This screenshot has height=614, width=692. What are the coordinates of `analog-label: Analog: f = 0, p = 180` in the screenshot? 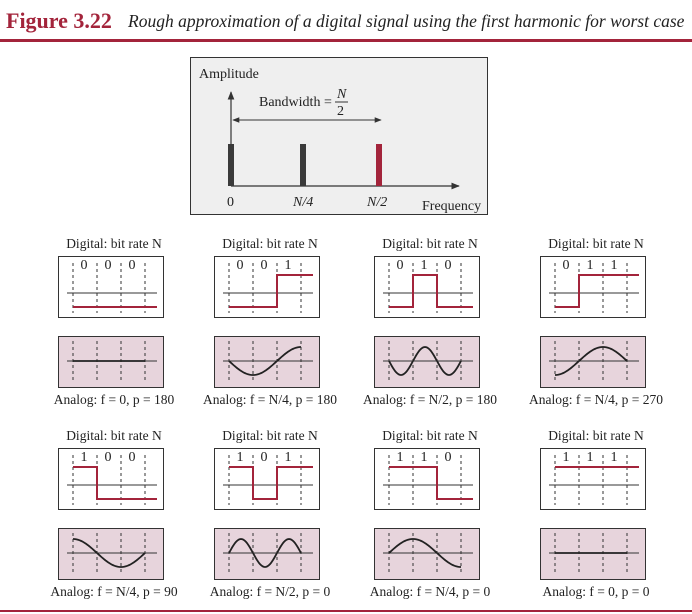 It's located at (114, 399).